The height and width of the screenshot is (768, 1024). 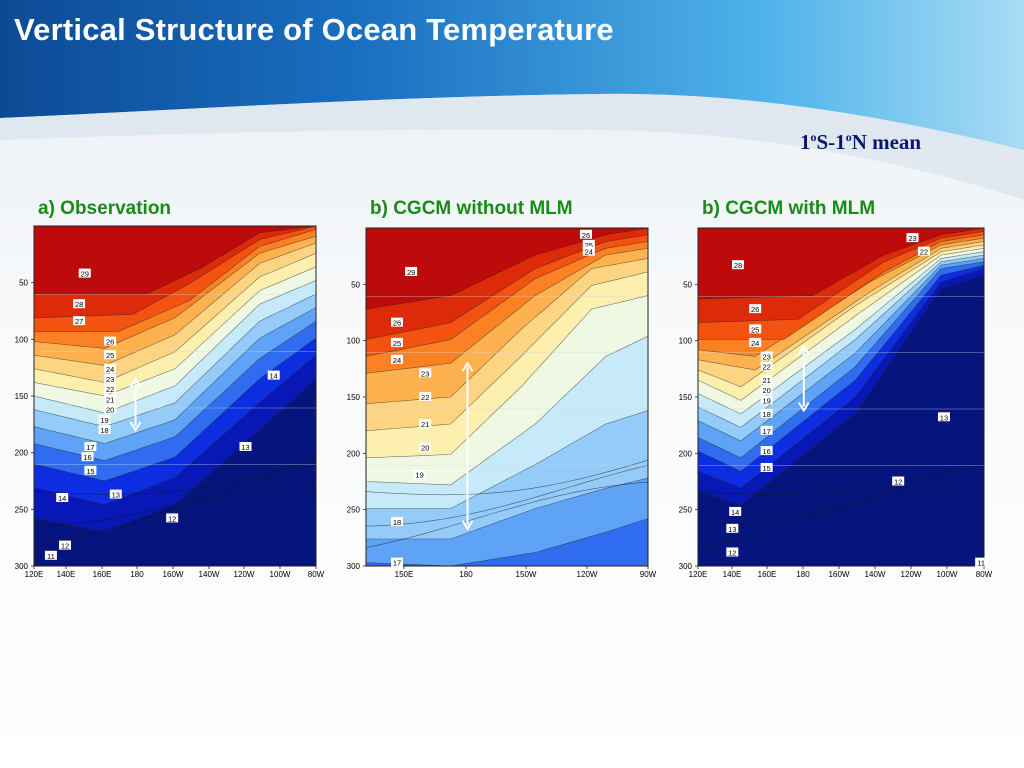 I want to click on panel-title-cgcm-with-mlm: b) CGCM with MLM, so click(x=789, y=208).